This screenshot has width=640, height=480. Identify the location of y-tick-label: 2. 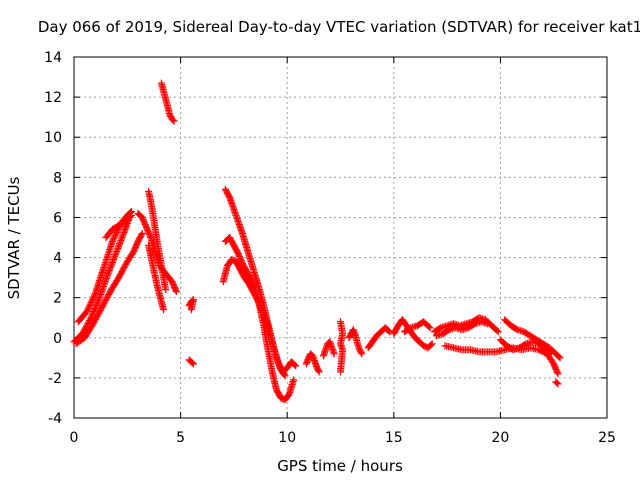
(57, 299).